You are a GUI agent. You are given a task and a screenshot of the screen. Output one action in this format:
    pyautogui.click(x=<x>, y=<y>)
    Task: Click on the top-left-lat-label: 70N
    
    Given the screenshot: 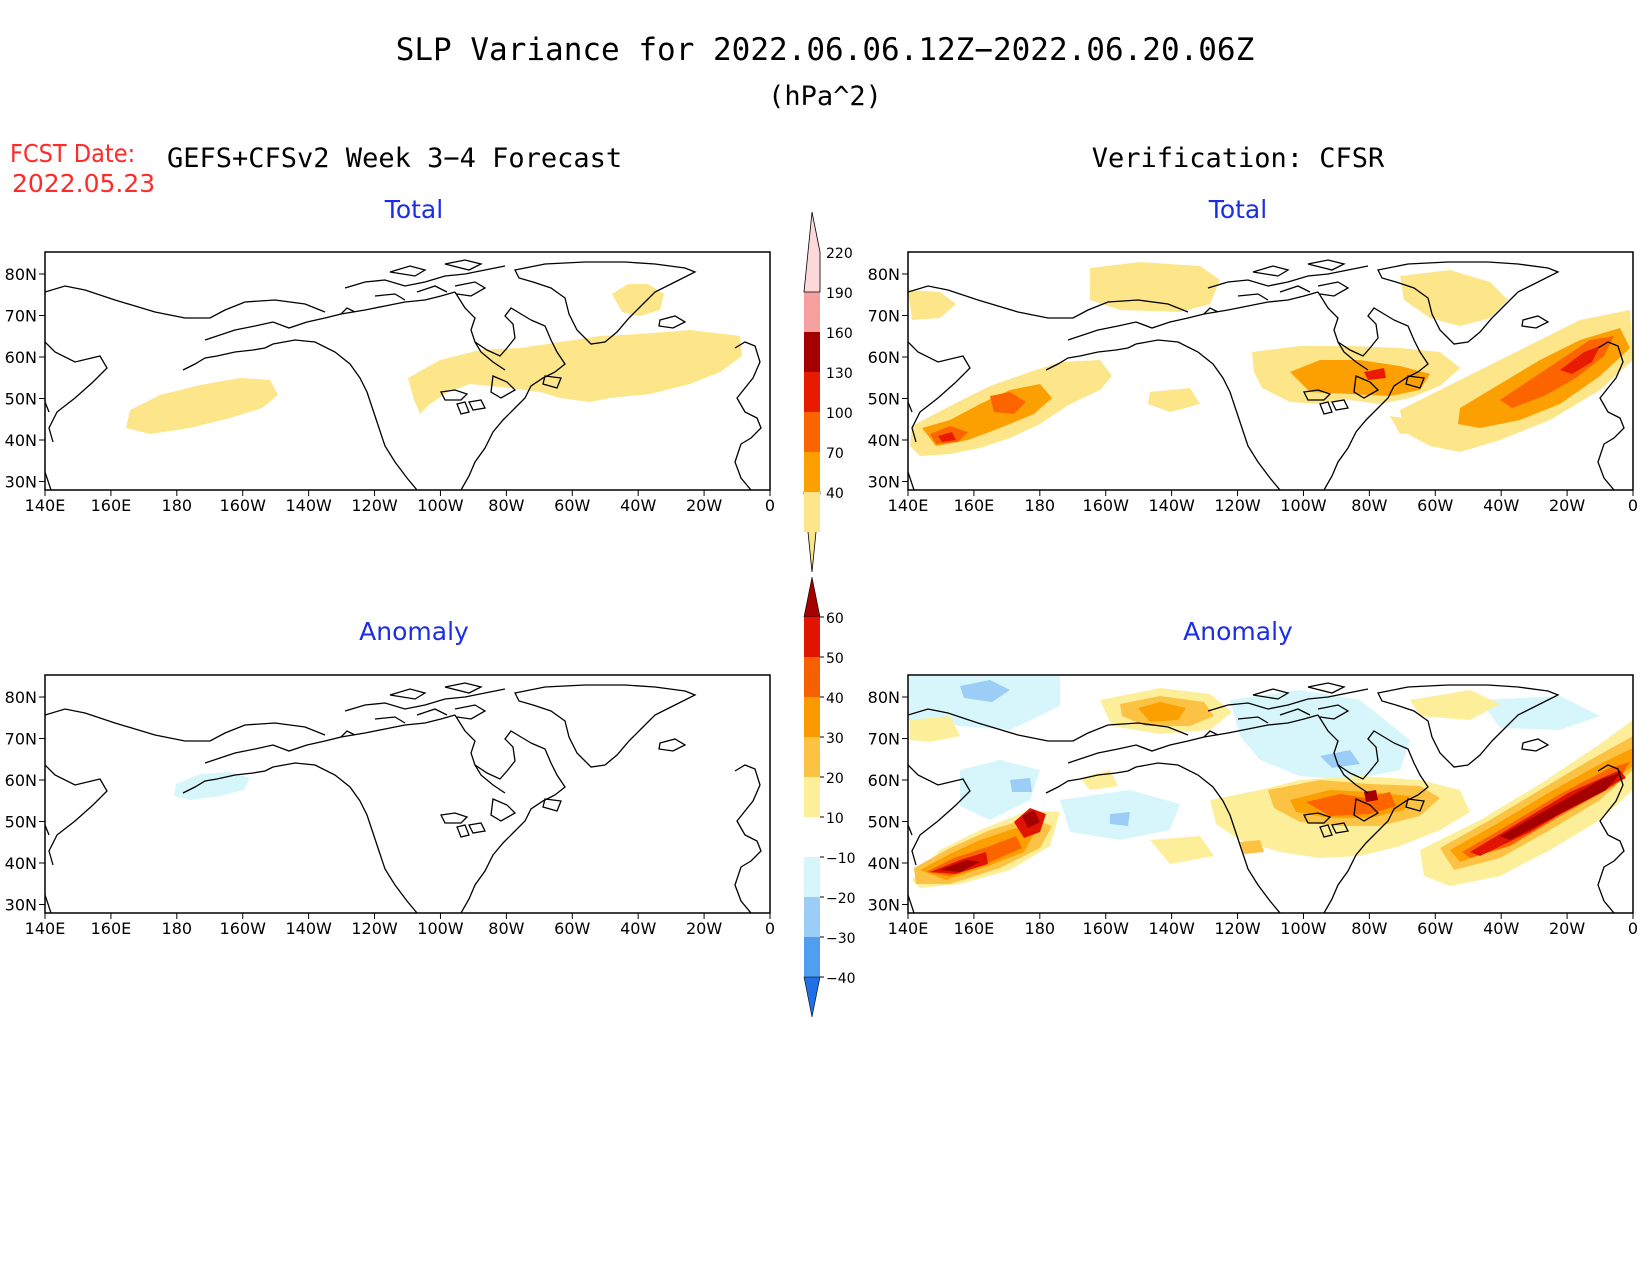 What is the action you would take?
    pyautogui.click(x=21, y=316)
    